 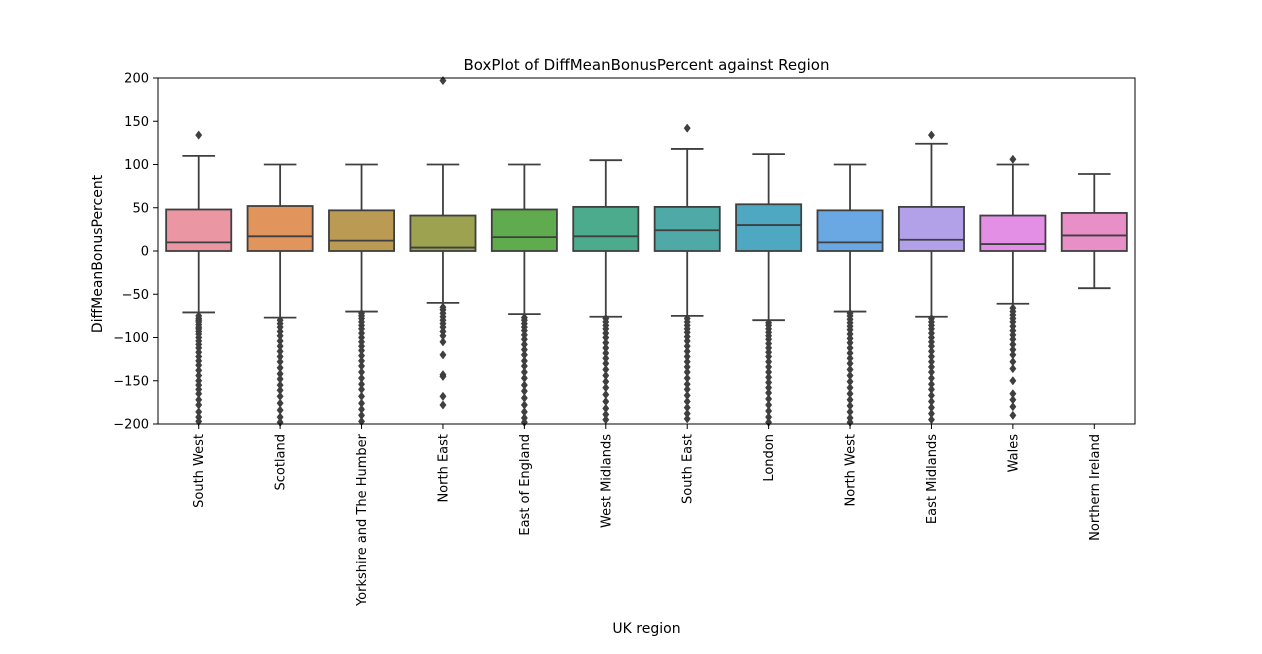 I want to click on x-tick-label: West Midlands, so click(x=606, y=481).